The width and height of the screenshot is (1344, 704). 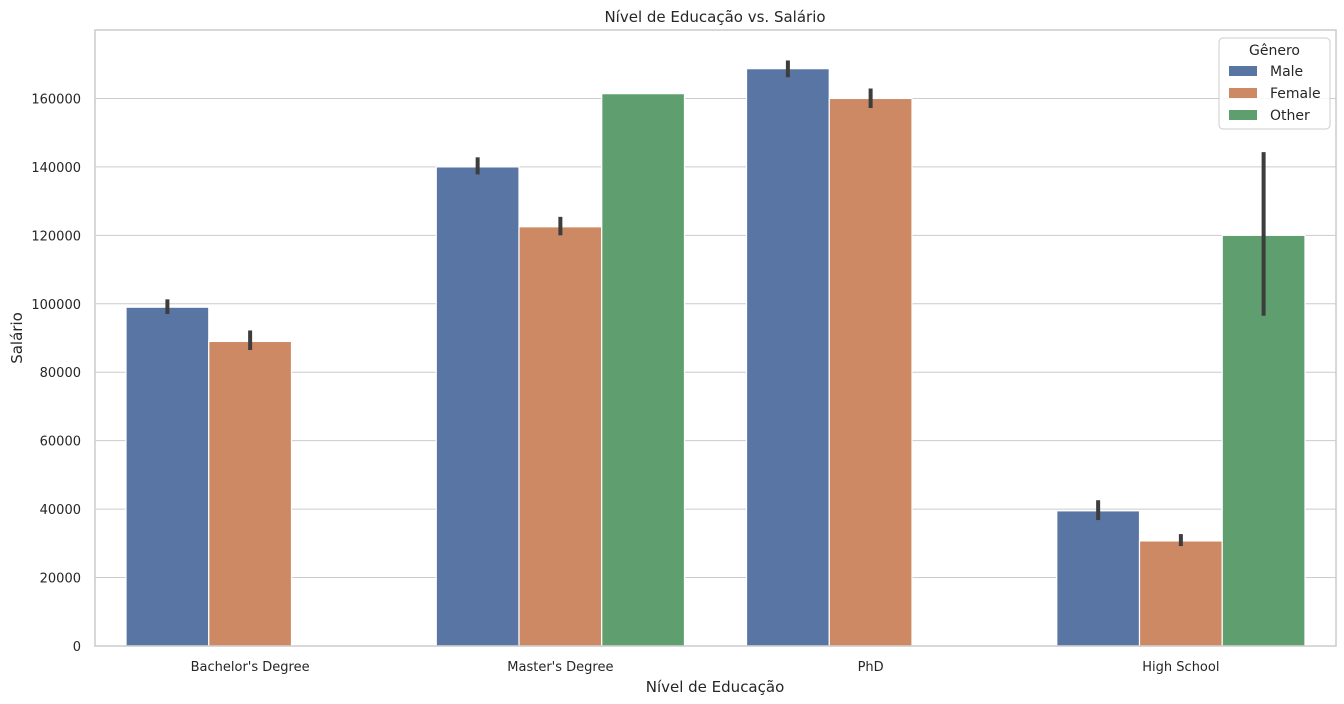 I want to click on legend-swatch-other, so click(x=1243, y=115).